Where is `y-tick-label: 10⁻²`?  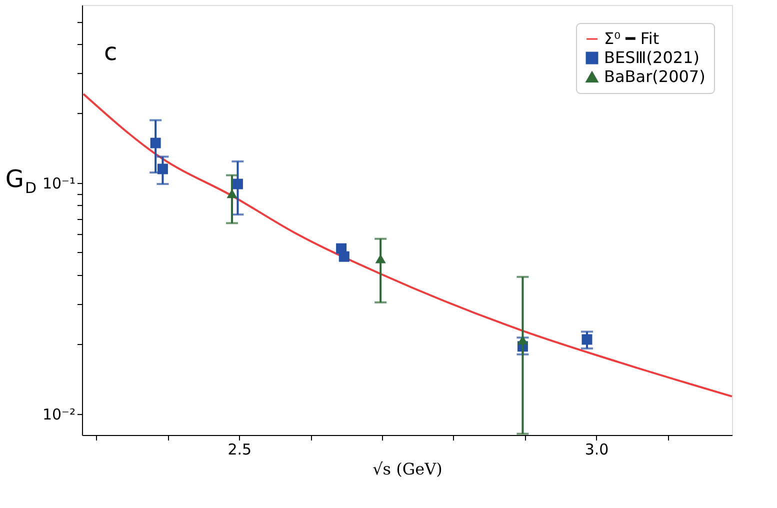
y-tick-label: 10⁻² is located at coordinates (59, 414).